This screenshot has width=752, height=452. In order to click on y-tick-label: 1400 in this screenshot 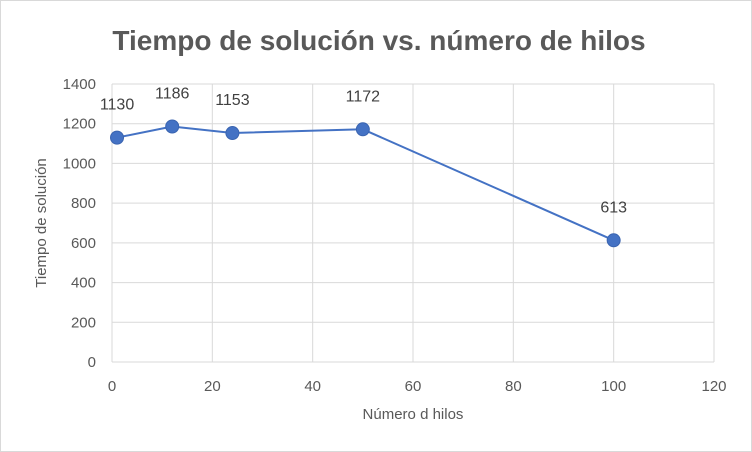, I will do `click(79, 84)`.